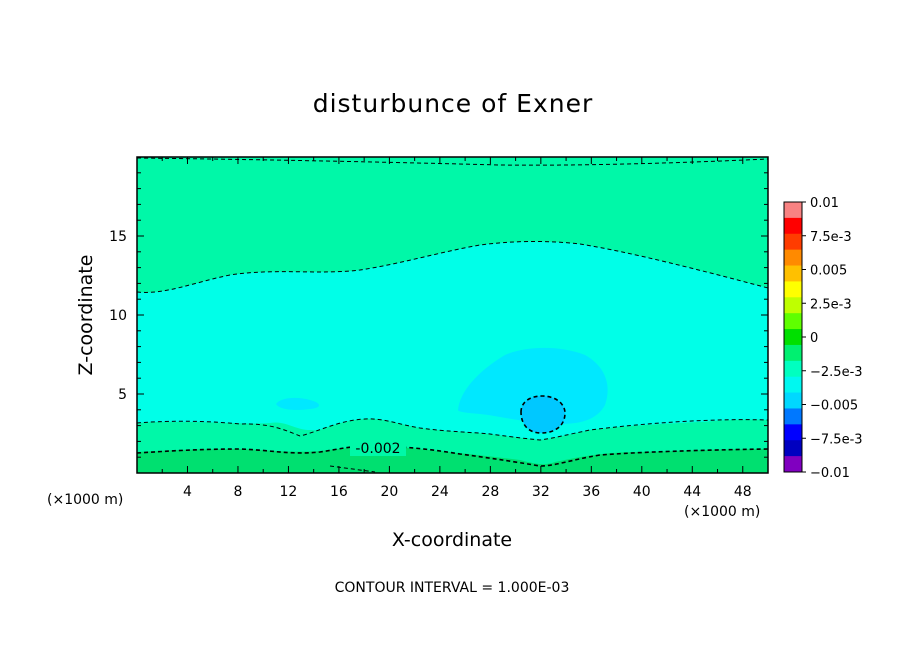  What do you see at coordinates (452, 540) in the screenshot?
I see `x-axis-label: X-coordinate` at bounding box center [452, 540].